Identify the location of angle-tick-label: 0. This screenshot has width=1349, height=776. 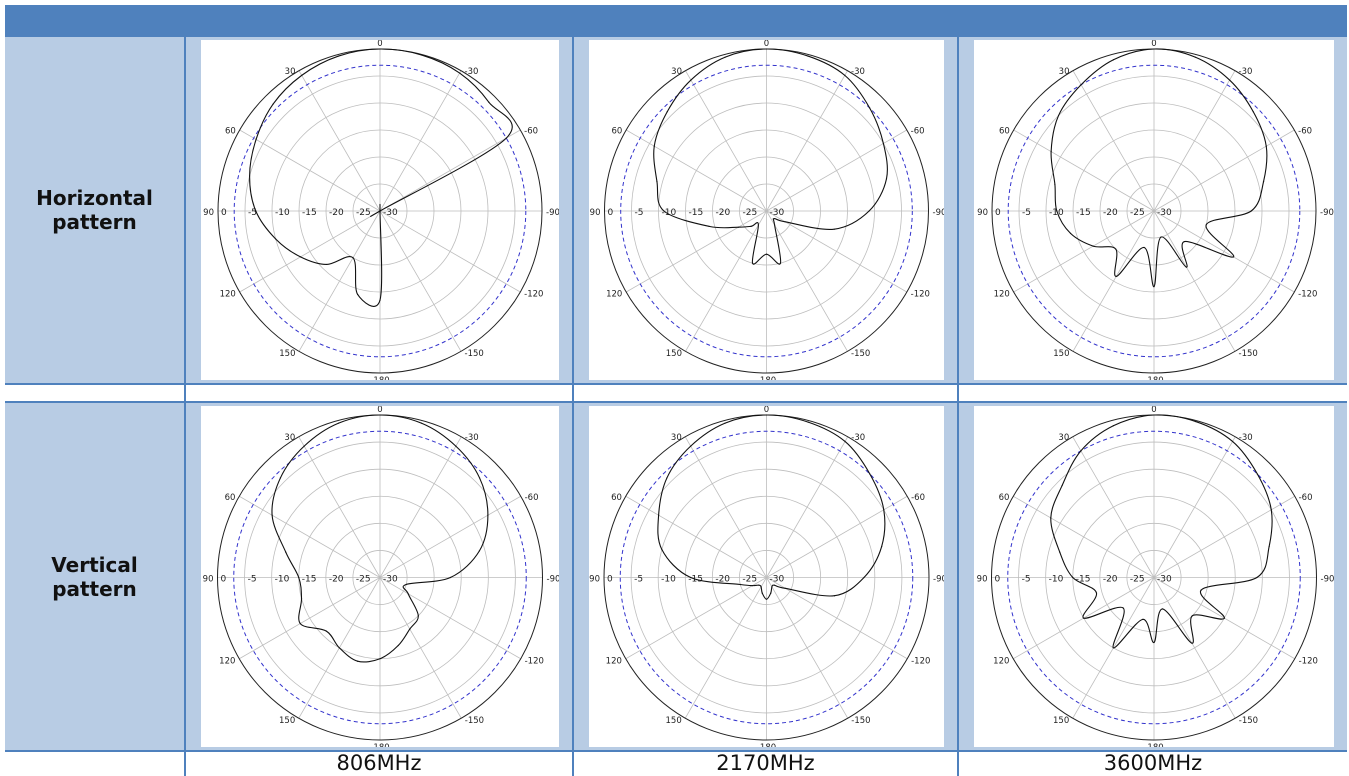
(1153, 44).